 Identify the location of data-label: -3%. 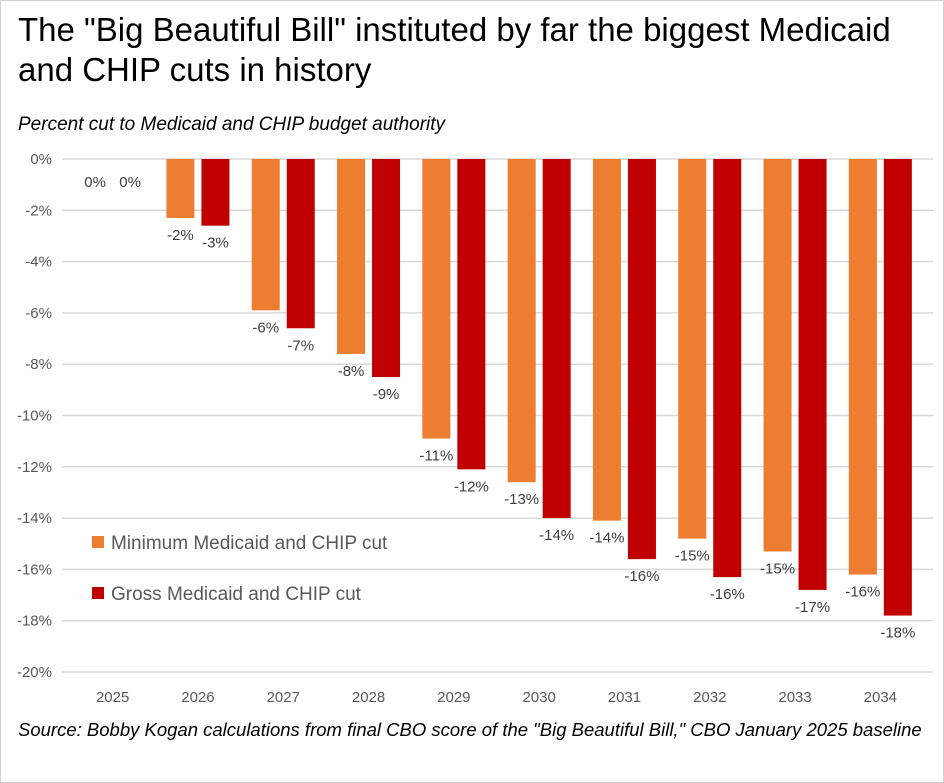
(215, 243).